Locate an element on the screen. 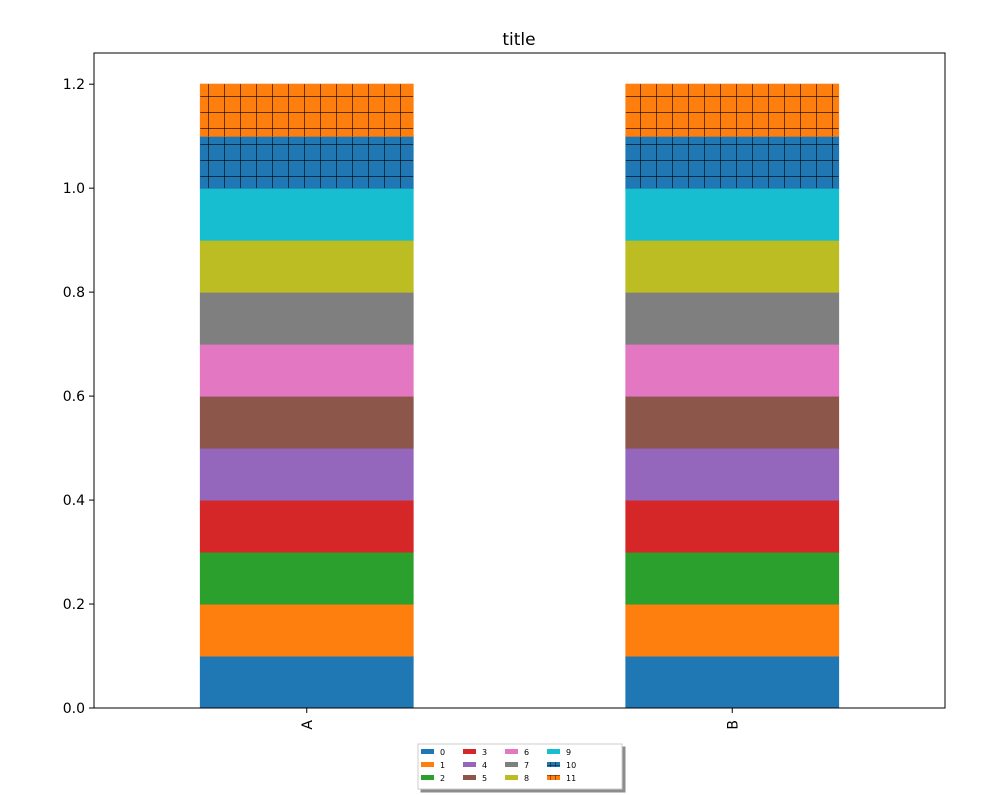  y-tick-label: 0.8 is located at coordinates (74, 293).